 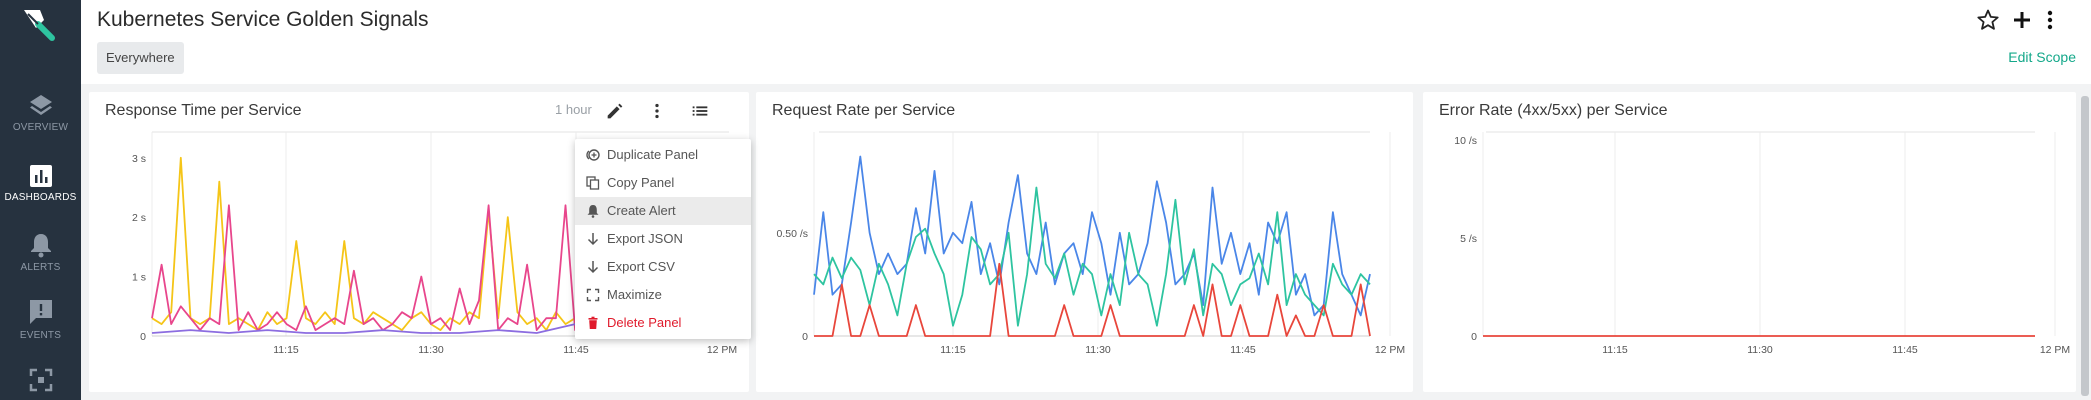 I want to click on edit-scope-link: Edit Scope, so click(x=2042, y=57).